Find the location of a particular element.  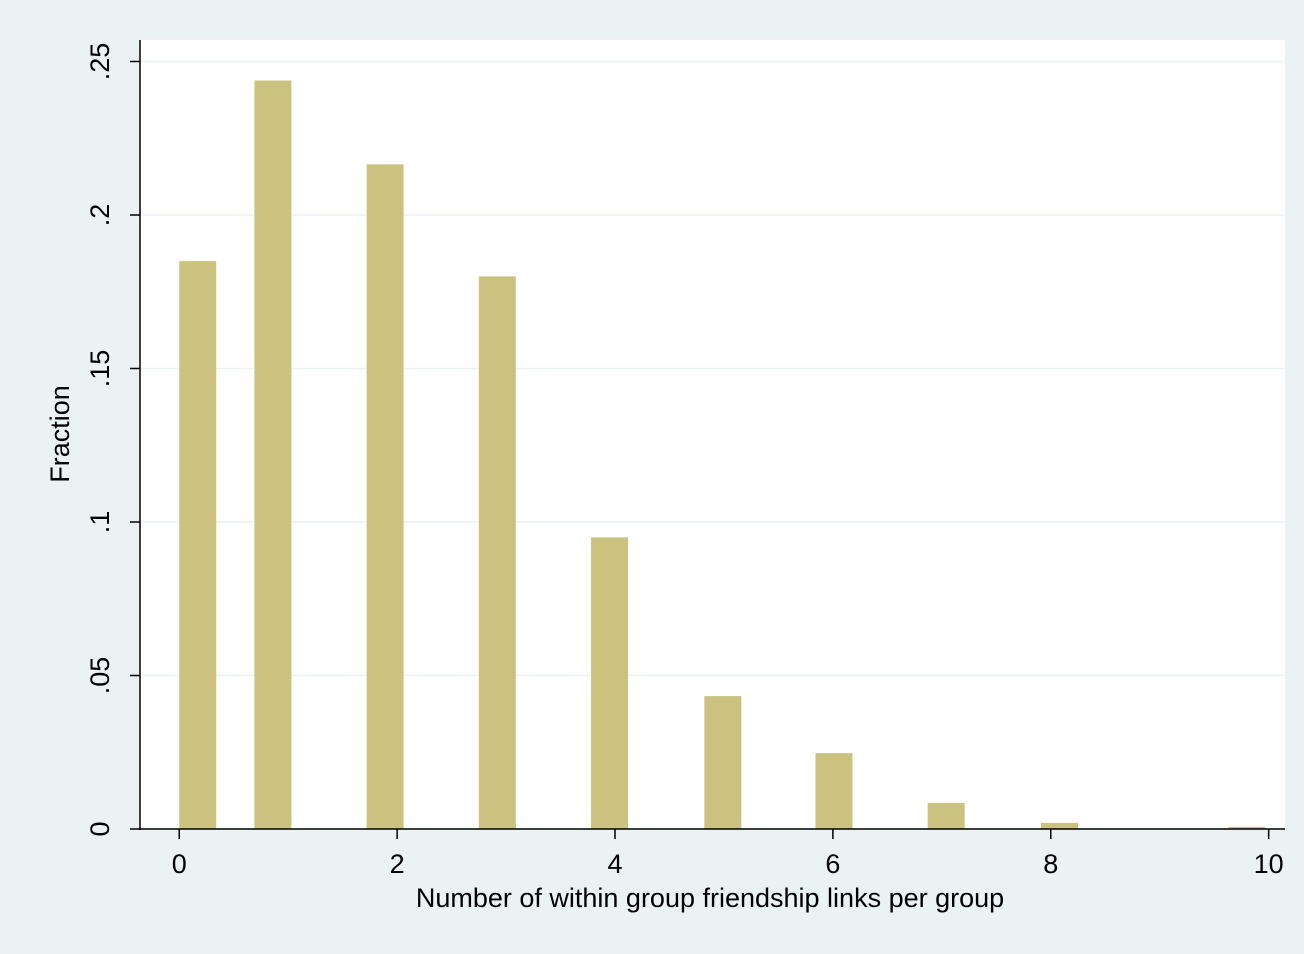

y-tick-label: .2 is located at coordinates (100, 215).